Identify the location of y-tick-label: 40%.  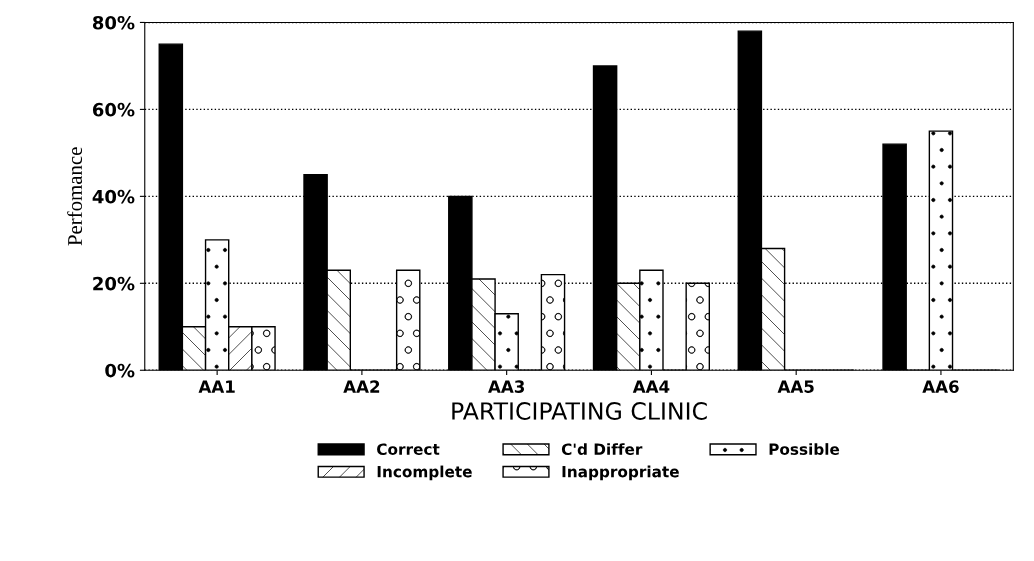
(113, 196).